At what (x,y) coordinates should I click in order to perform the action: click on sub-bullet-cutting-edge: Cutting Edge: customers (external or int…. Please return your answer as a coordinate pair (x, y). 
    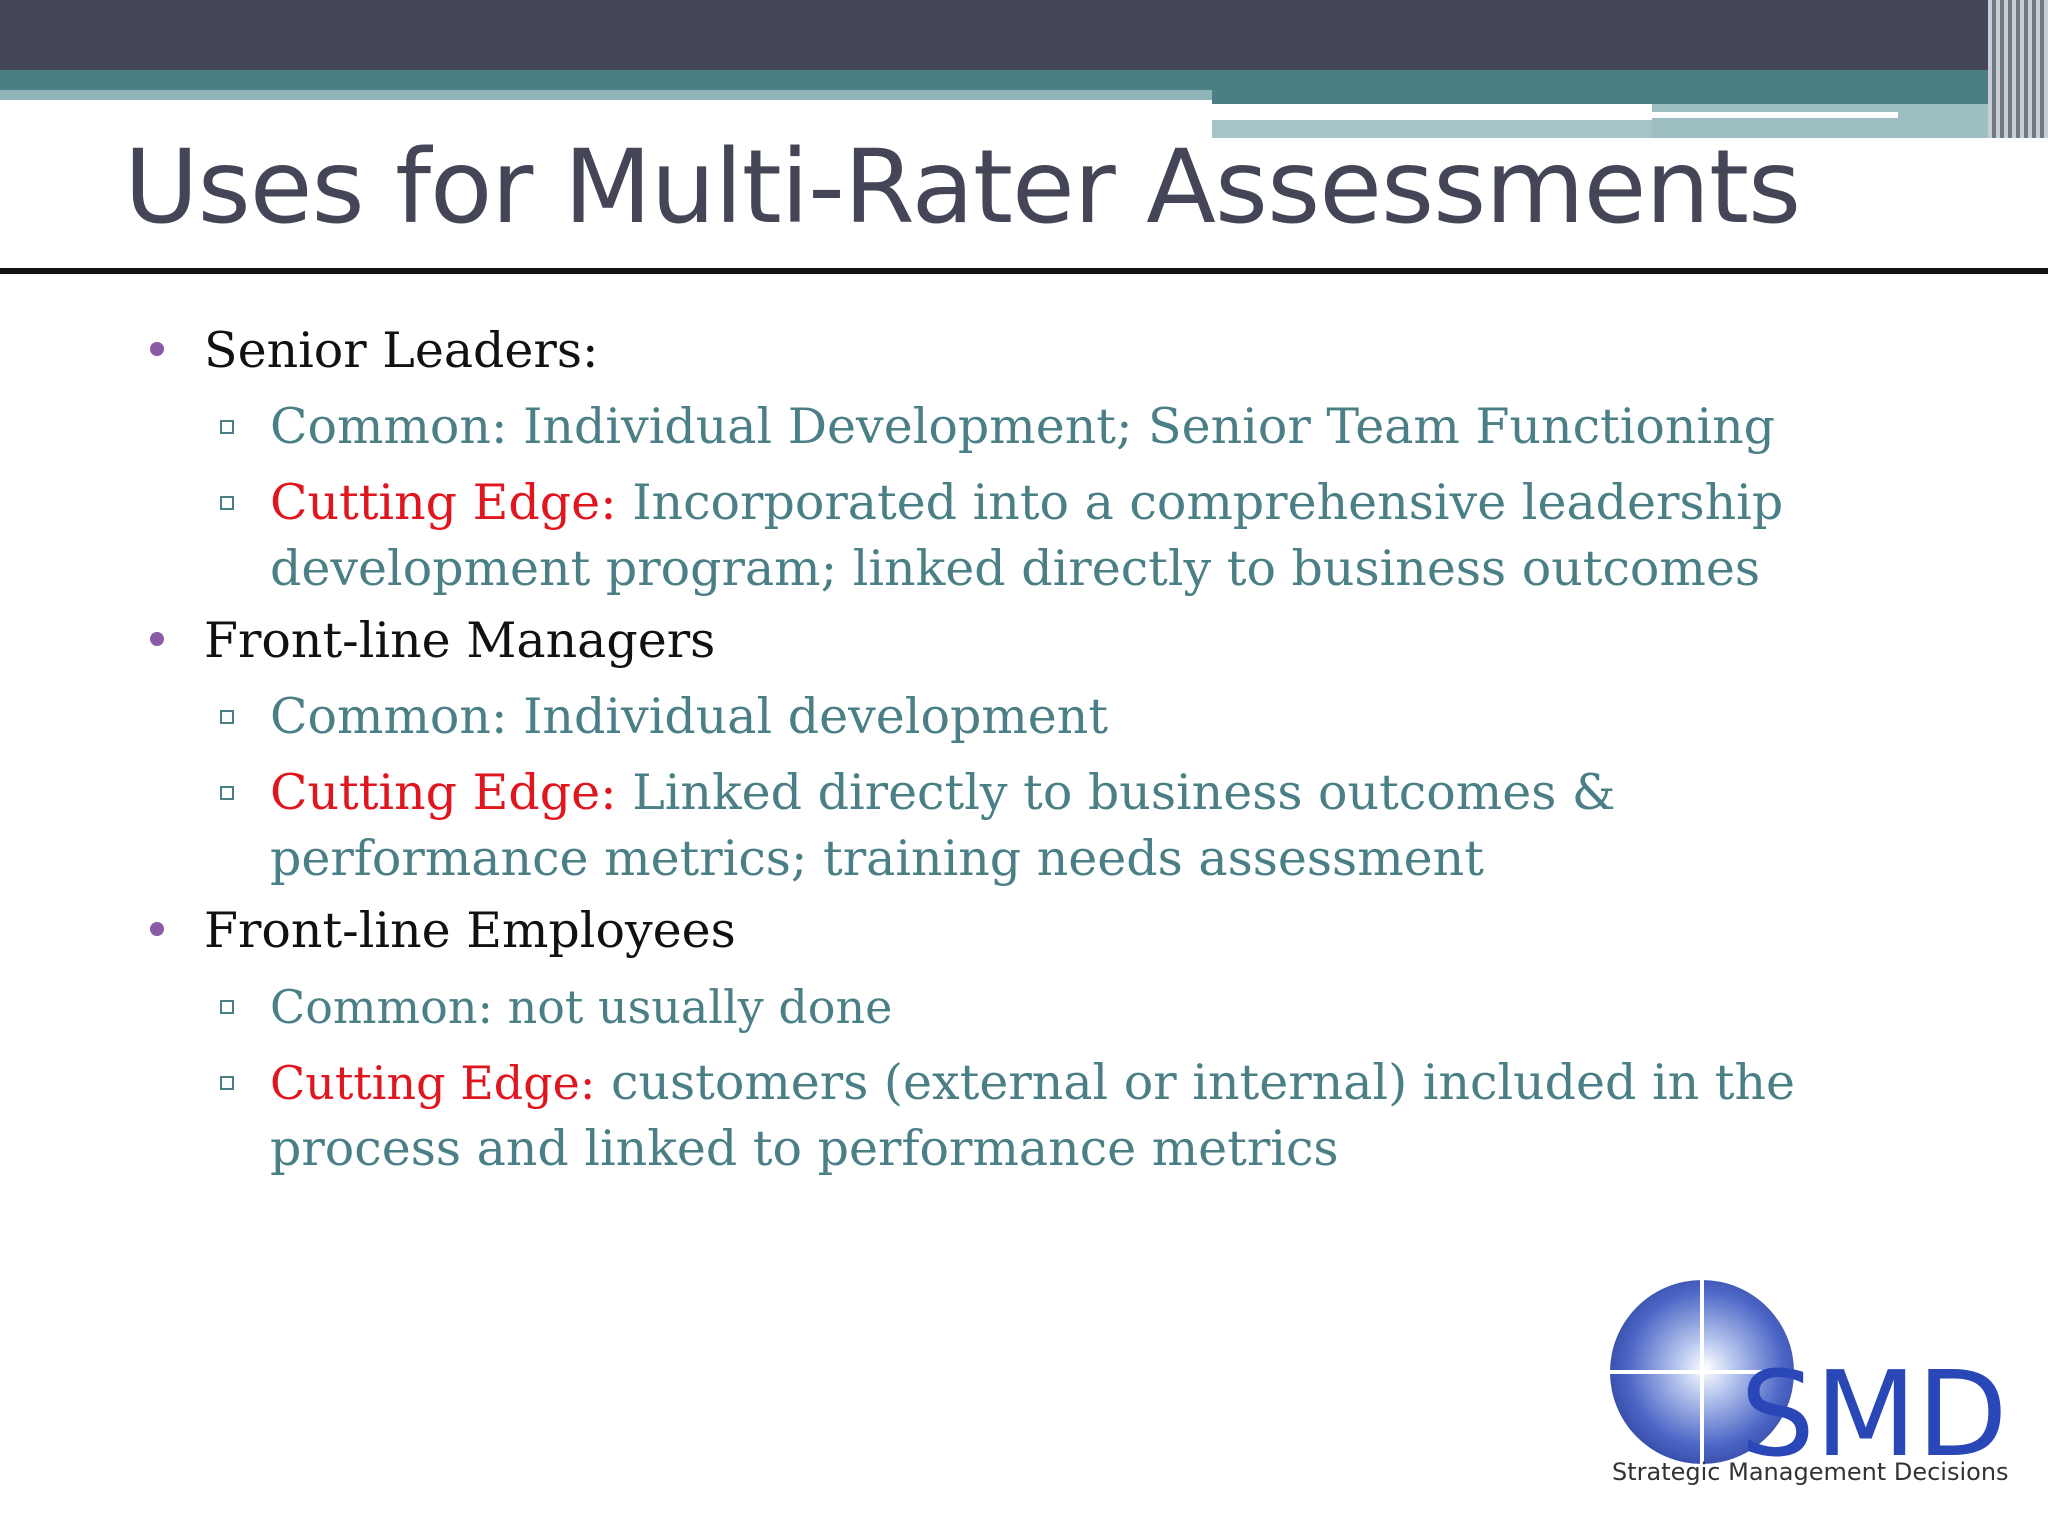
    Looking at the image, I should click on (1055, 1116).